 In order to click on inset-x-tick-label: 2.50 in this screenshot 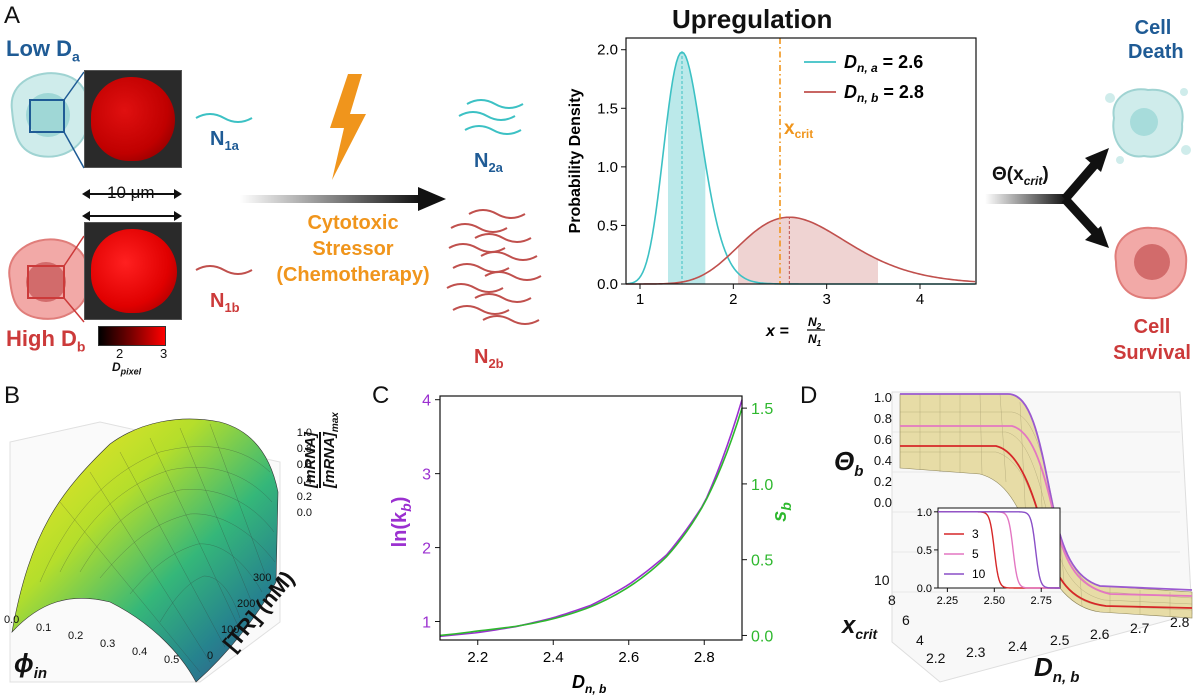, I will do `click(994, 601)`.